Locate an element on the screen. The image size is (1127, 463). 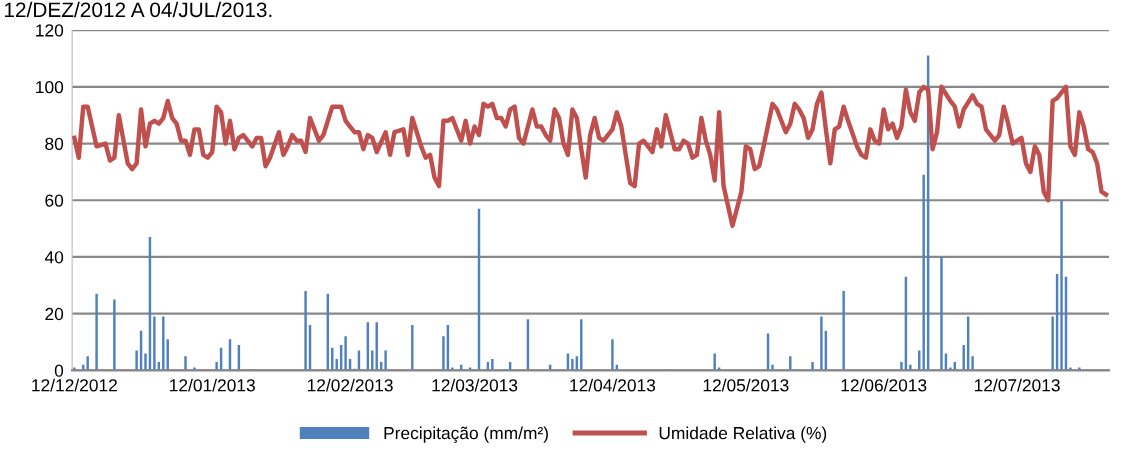
chart-title: 12/DEZ/2012 A 04/JUL/2013. is located at coordinates (138, 9).